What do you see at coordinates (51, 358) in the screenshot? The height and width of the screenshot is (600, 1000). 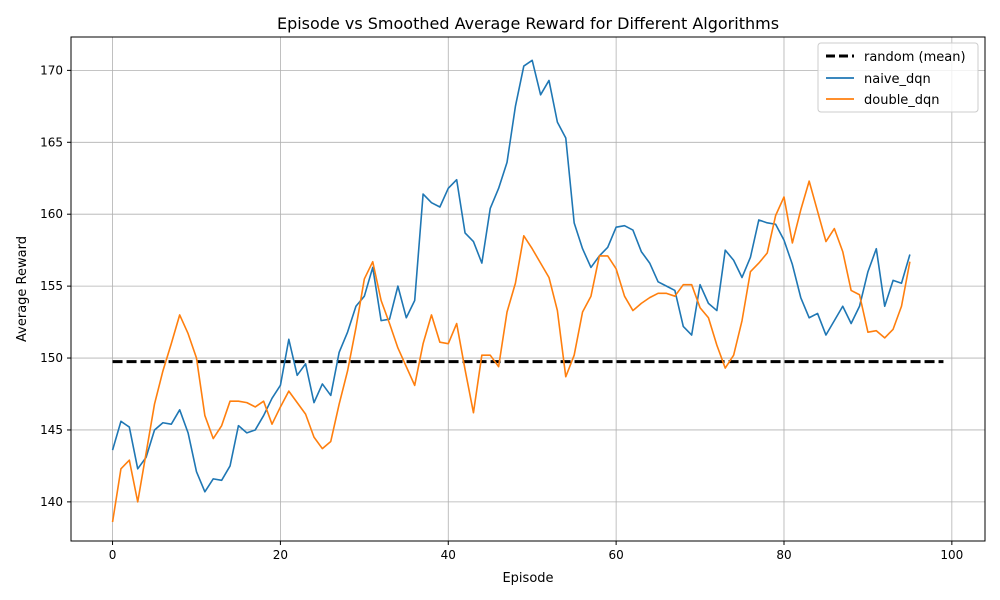 I see `y-tick-label: 150` at bounding box center [51, 358].